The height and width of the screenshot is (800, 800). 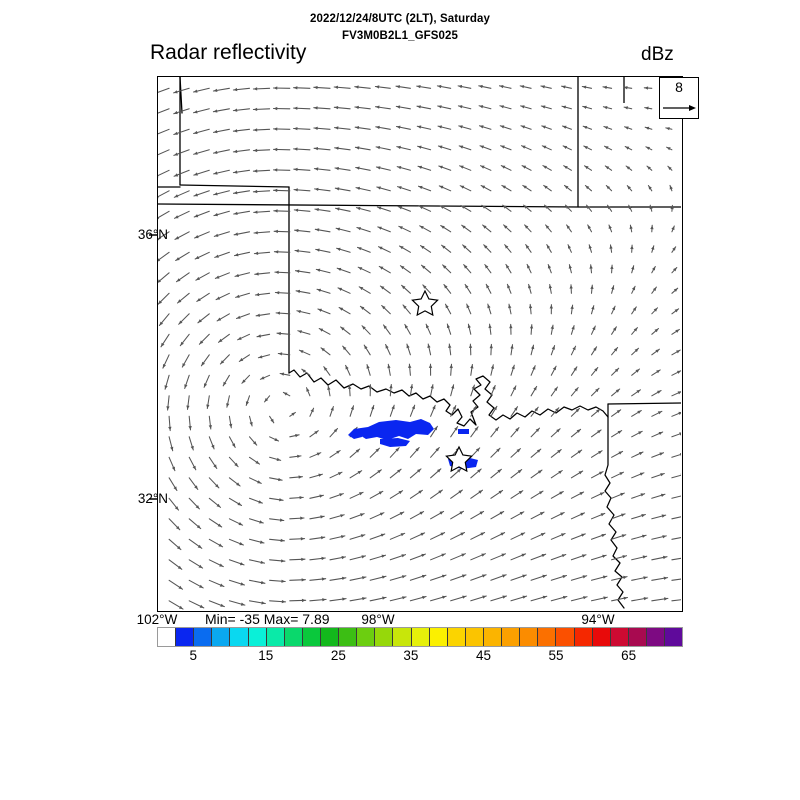 I want to click on red-river-layer, so click(x=484, y=398).